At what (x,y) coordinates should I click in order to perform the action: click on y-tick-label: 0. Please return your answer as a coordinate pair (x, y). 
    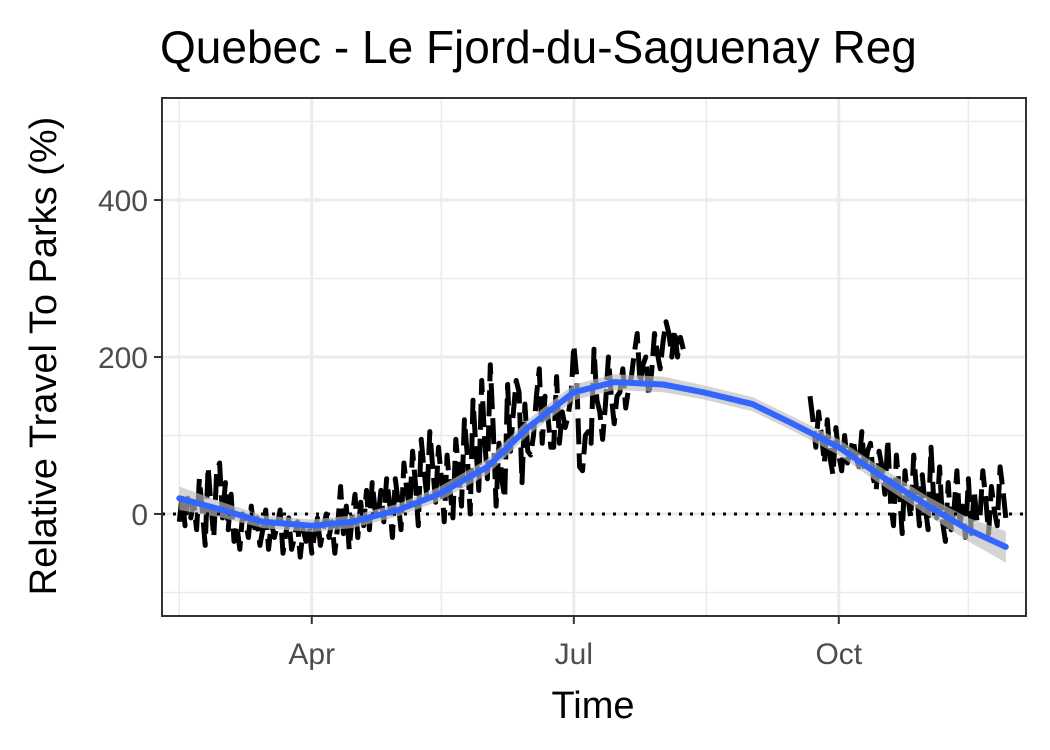
    Looking at the image, I should click on (139, 515).